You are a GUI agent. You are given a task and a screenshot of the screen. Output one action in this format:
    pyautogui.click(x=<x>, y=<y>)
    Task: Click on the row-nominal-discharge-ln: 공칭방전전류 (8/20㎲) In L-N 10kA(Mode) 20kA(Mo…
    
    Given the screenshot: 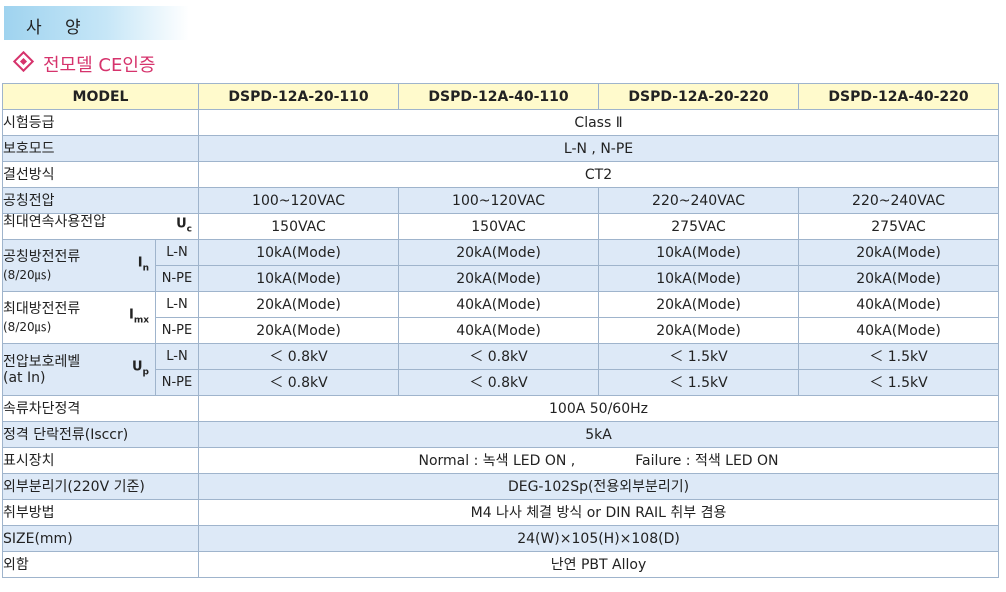 What is the action you would take?
    pyautogui.click(x=501, y=265)
    